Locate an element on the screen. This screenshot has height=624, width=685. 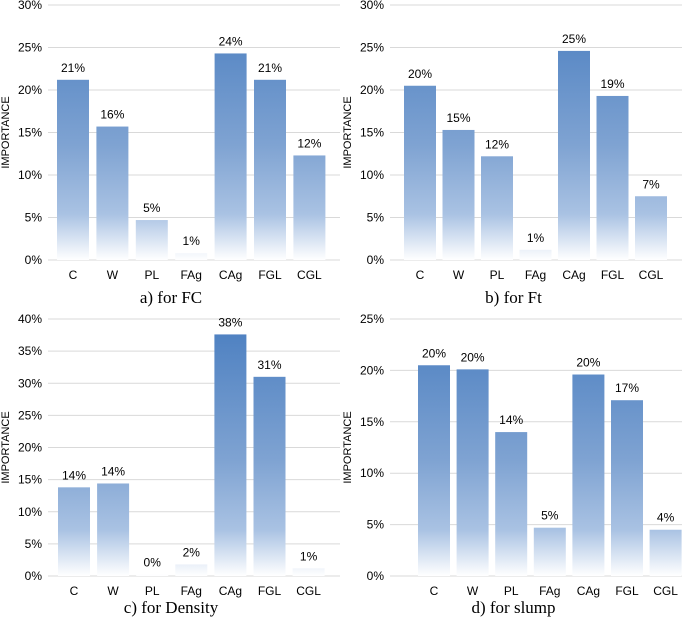
data-label: 15% is located at coordinates (458, 118).